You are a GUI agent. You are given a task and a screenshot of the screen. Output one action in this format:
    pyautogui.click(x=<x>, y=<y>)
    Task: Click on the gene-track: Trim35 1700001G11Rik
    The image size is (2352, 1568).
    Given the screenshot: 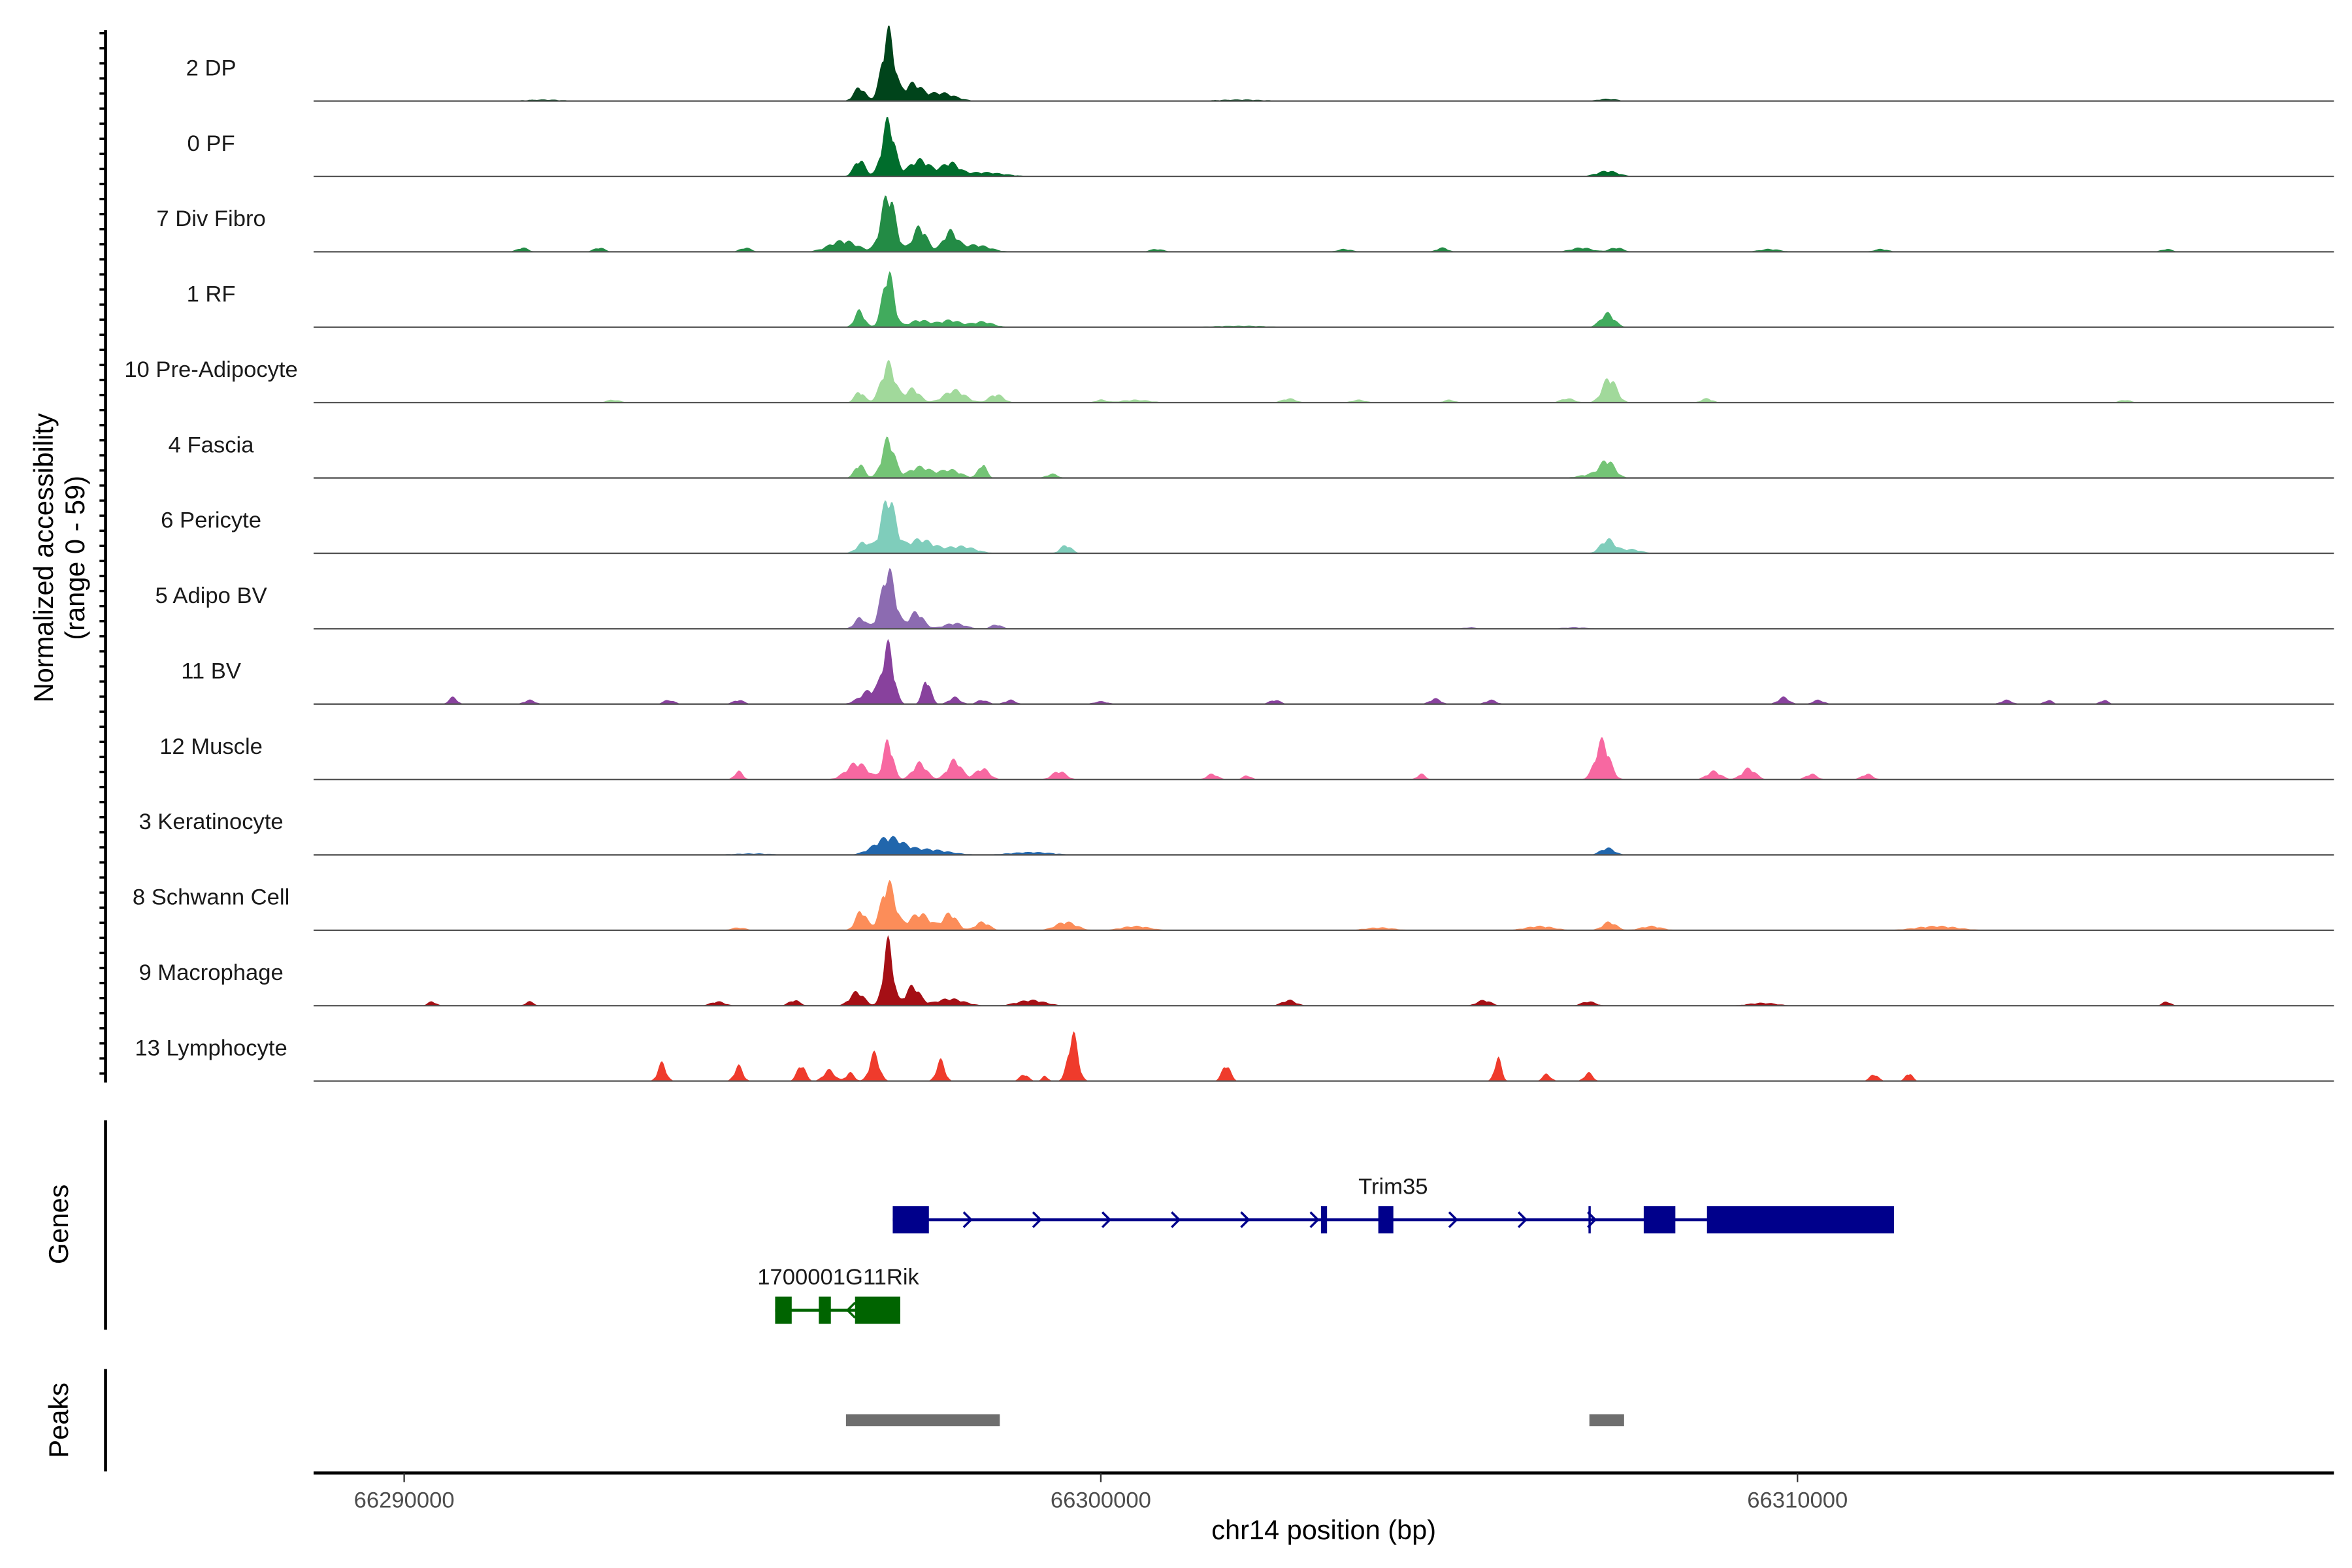 What is the action you would take?
    pyautogui.click(x=1325, y=1249)
    